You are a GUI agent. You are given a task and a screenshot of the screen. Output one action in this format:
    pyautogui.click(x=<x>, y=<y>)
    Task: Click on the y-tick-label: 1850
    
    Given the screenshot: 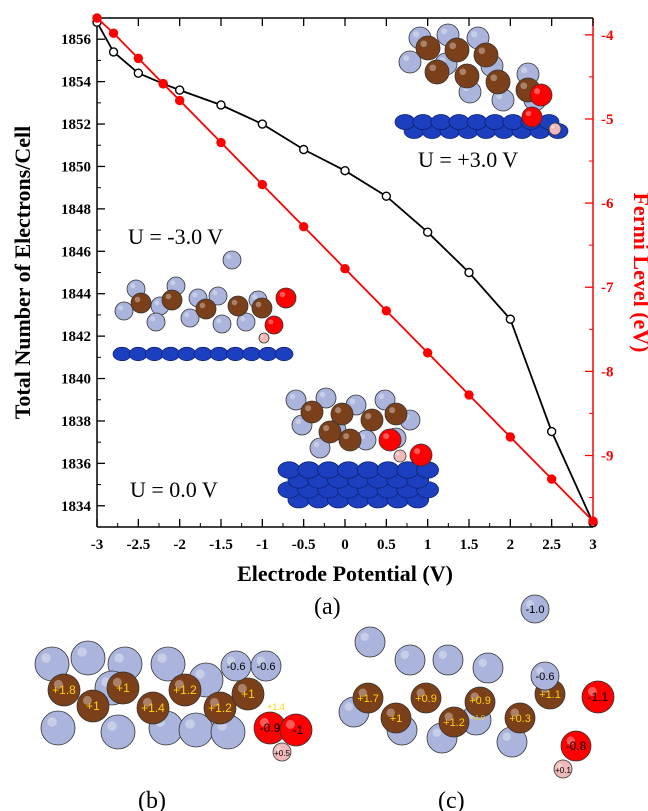 What is the action you would take?
    pyautogui.click(x=76, y=167)
    